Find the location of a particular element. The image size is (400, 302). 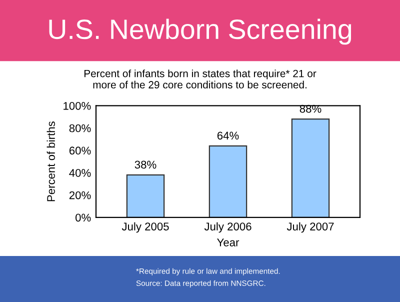

y-axis-title: Percent of births is located at coordinates (50, 162).